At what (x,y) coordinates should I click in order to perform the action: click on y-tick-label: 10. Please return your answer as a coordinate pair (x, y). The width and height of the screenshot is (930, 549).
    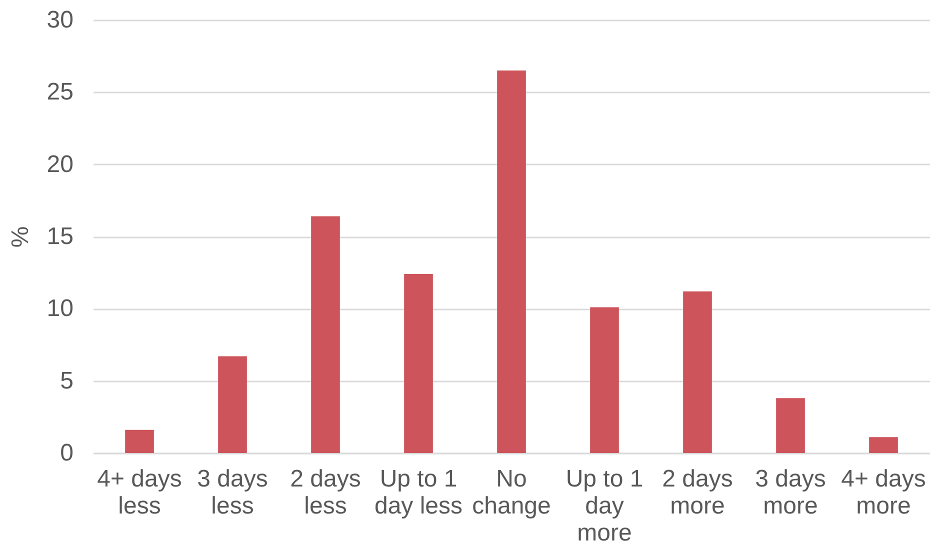
    Looking at the image, I should click on (60, 308).